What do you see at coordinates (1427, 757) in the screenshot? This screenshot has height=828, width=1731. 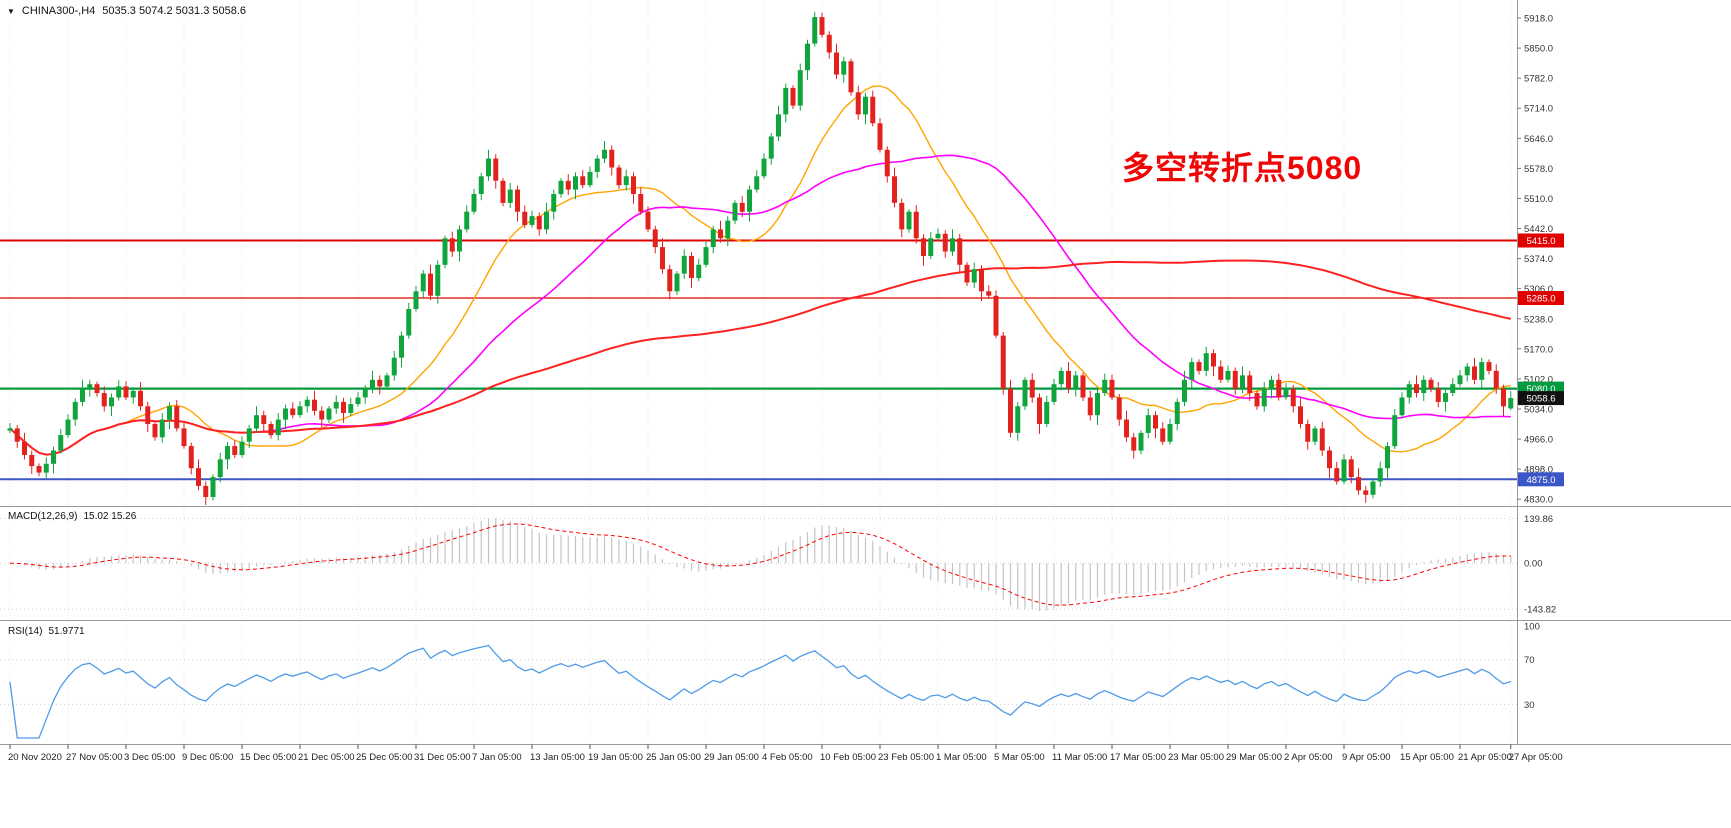 I see `time-label: 15 Apr 05:00` at bounding box center [1427, 757].